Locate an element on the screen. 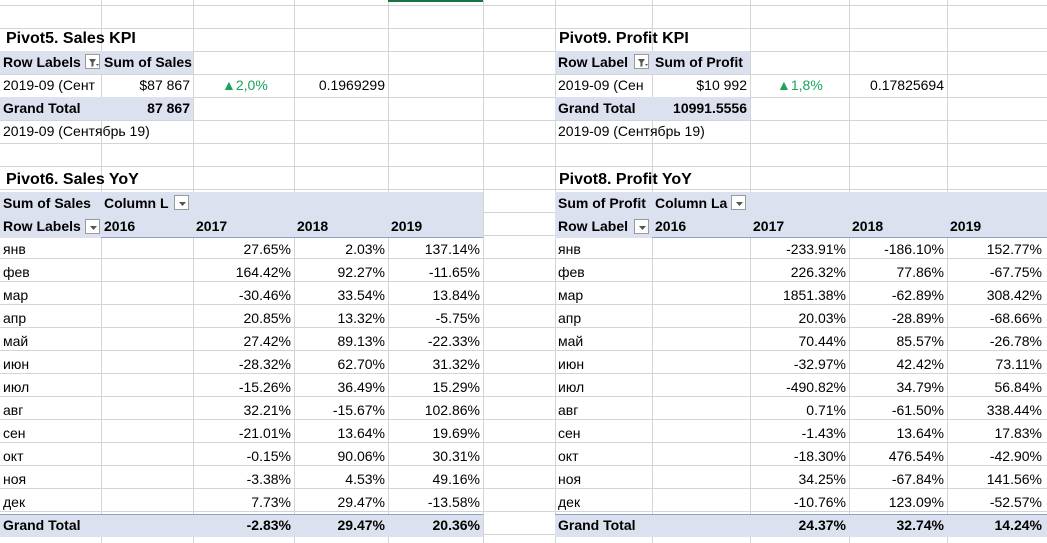 This screenshot has height=543, width=1047. profit-yoy-row-labels-header: Row Label is located at coordinates (603, 226).